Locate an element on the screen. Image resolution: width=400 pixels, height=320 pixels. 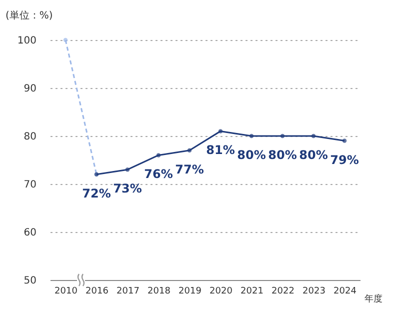
y-tick-label: 90 is located at coordinates (30, 89).